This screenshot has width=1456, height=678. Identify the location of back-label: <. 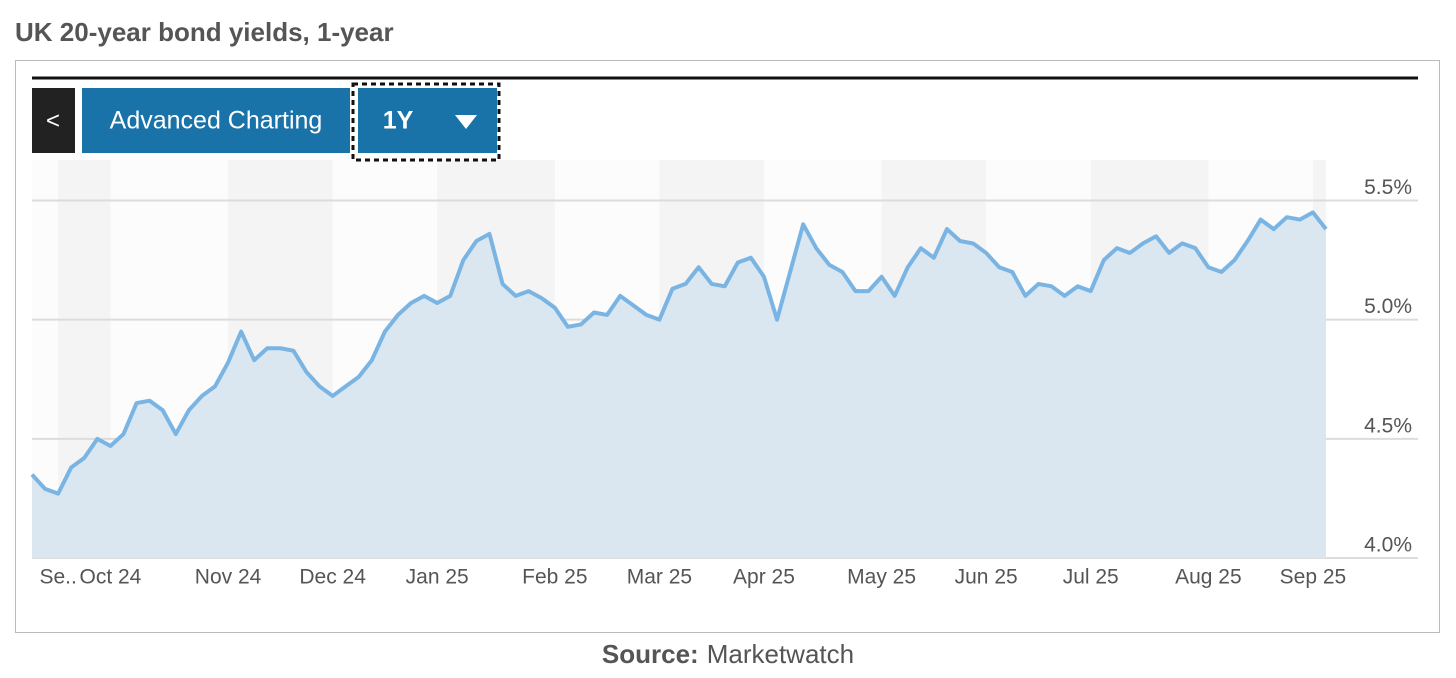
(53, 120).